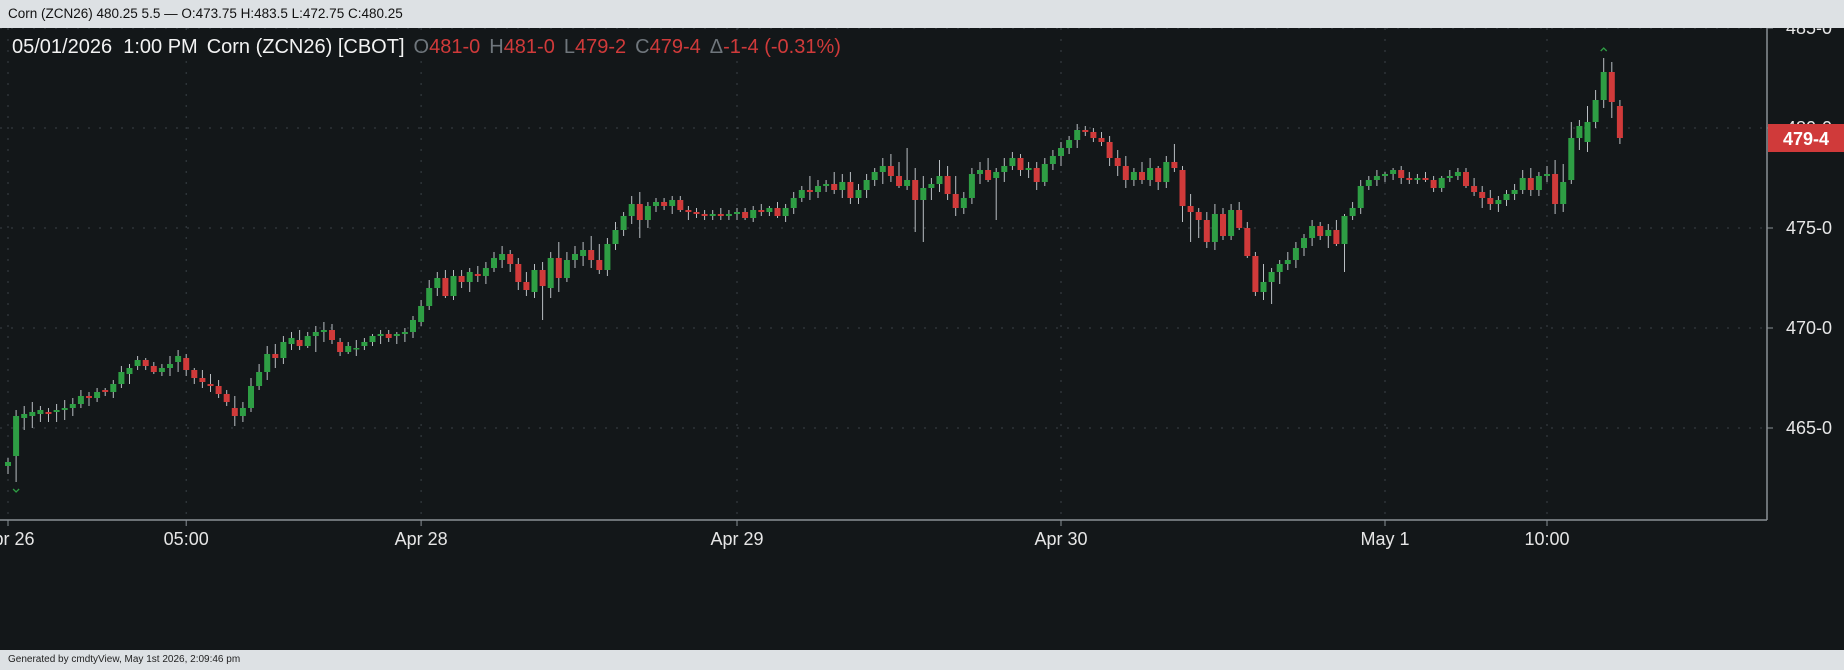 This screenshot has height=670, width=1844. What do you see at coordinates (305, 47) in the screenshot?
I see `legend-symbol: Corn (ZCN26) [CBOT]` at bounding box center [305, 47].